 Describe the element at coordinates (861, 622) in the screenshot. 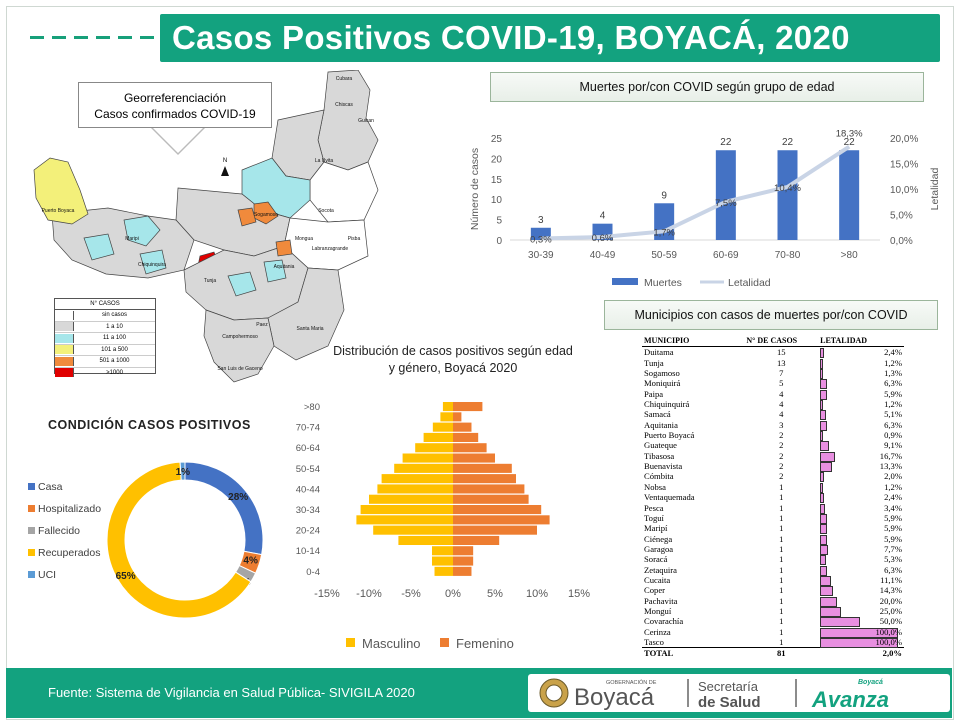

I see `cell-letalidad: 50,0%` at that location.